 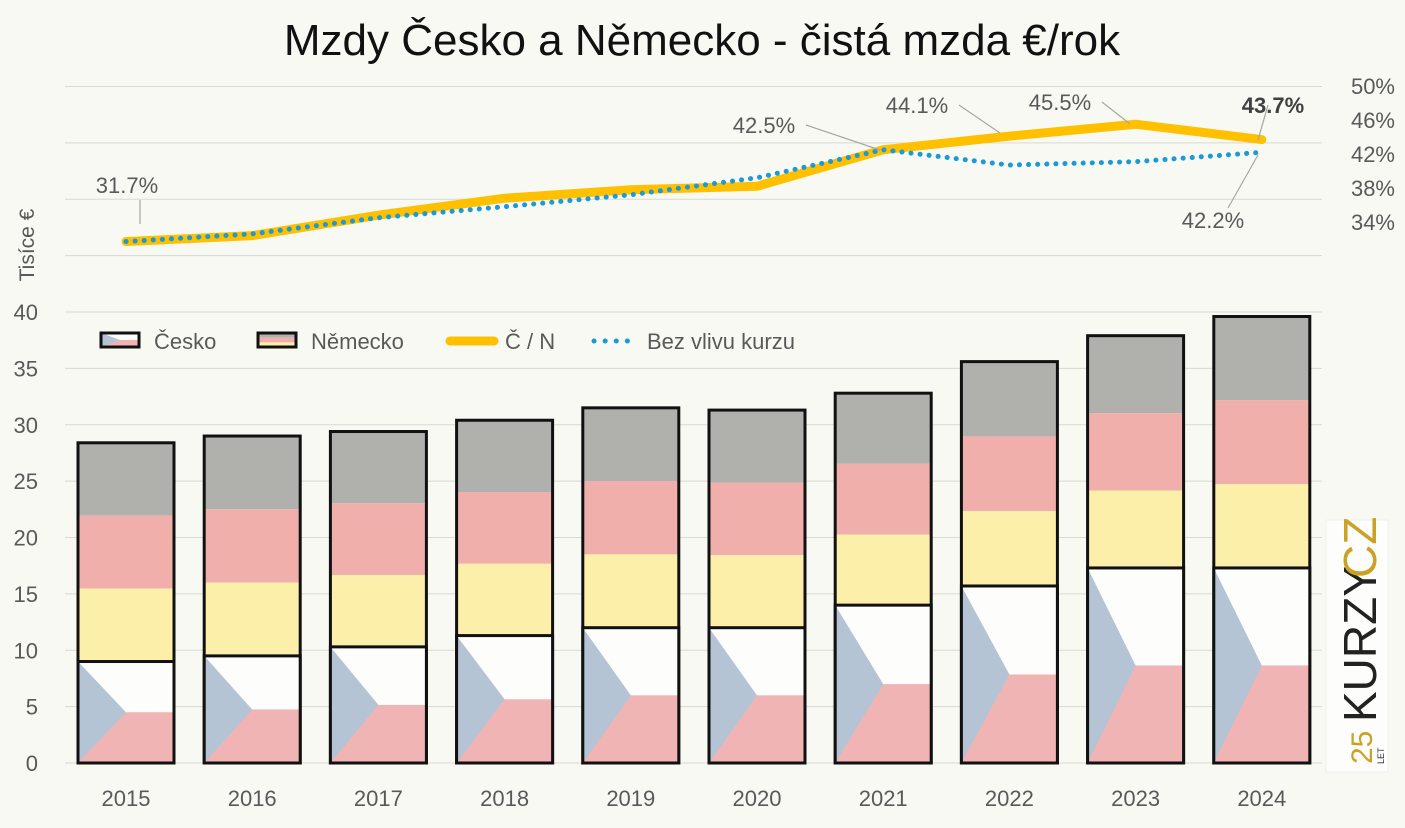 What do you see at coordinates (1060, 102) in the screenshot?
I see `annotation-label: 45.5%` at bounding box center [1060, 102].